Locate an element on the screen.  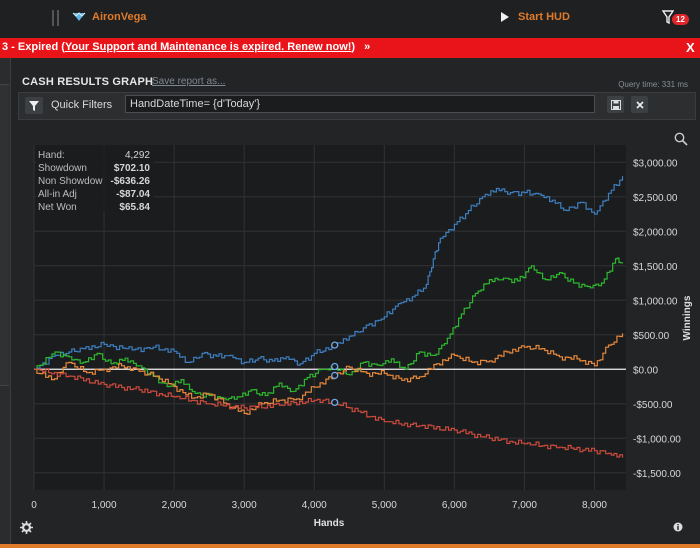
alert-suffix: ) is located at coordinates (353, 47).